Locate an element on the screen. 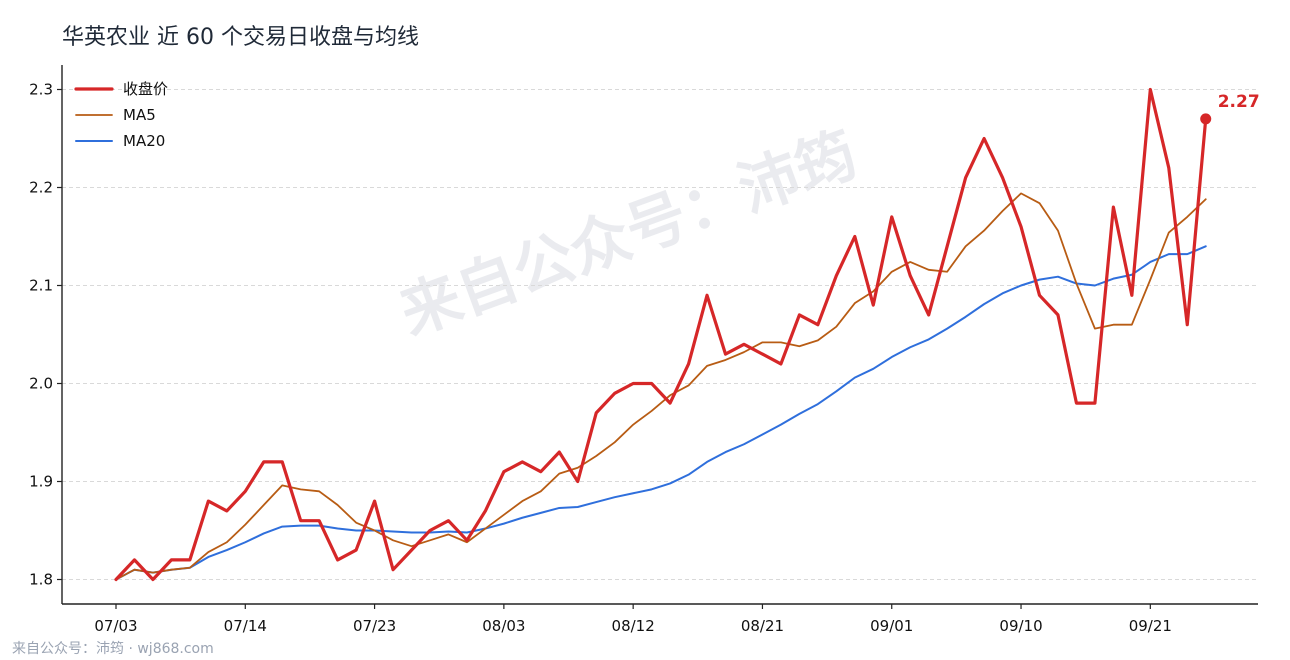  x-tick-label: 08/03 is located at coordinates (503, 626).